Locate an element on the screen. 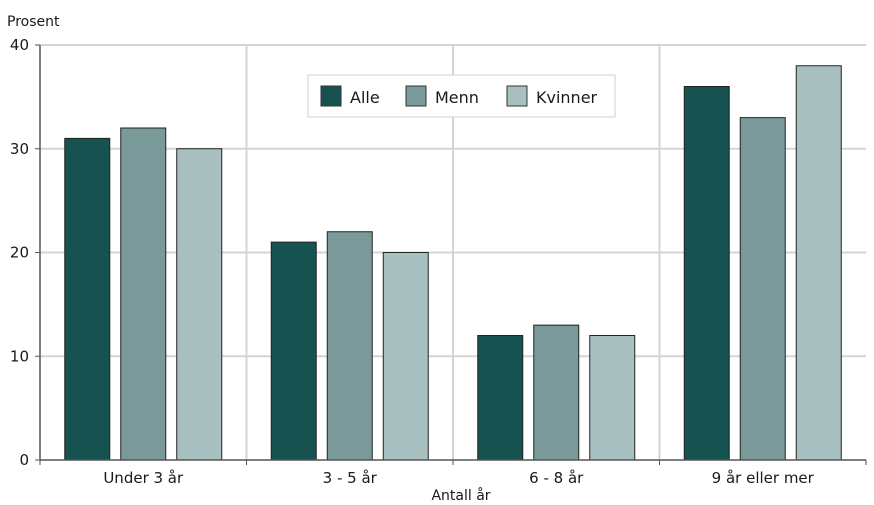 This screenshot has height=505, width=874. y-tick-label: 20 is located at coordinates (19, 253).